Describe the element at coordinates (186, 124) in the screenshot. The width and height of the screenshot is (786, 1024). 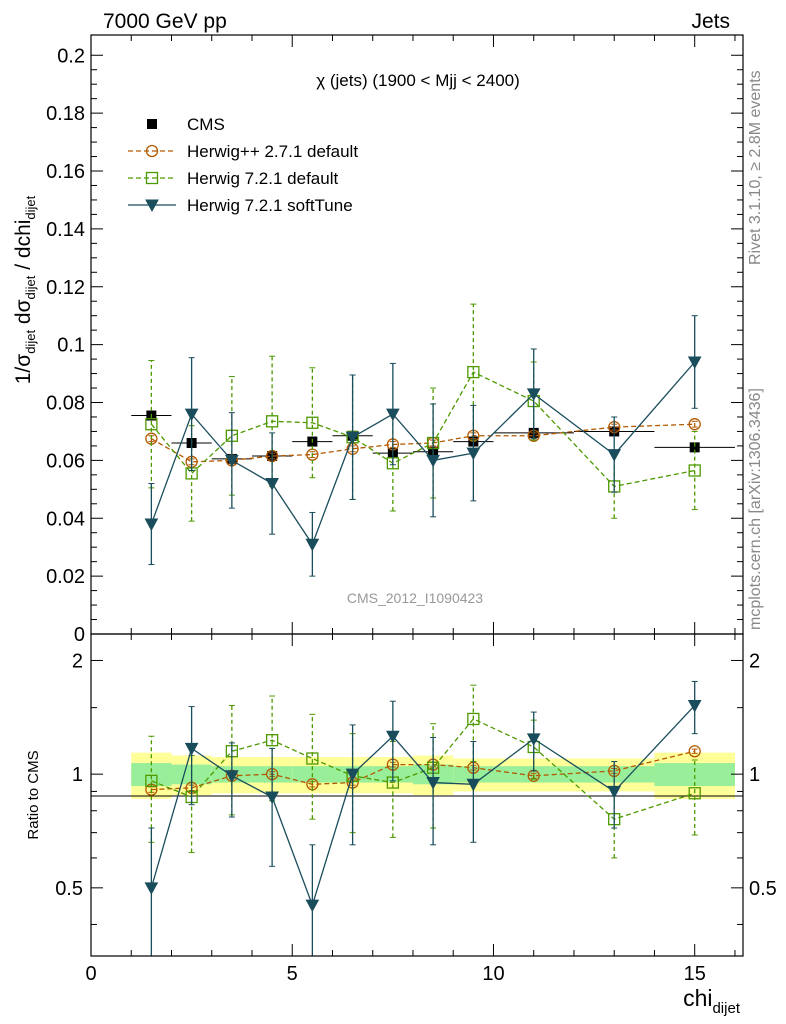
I see `legend-item: CMS` at that location.